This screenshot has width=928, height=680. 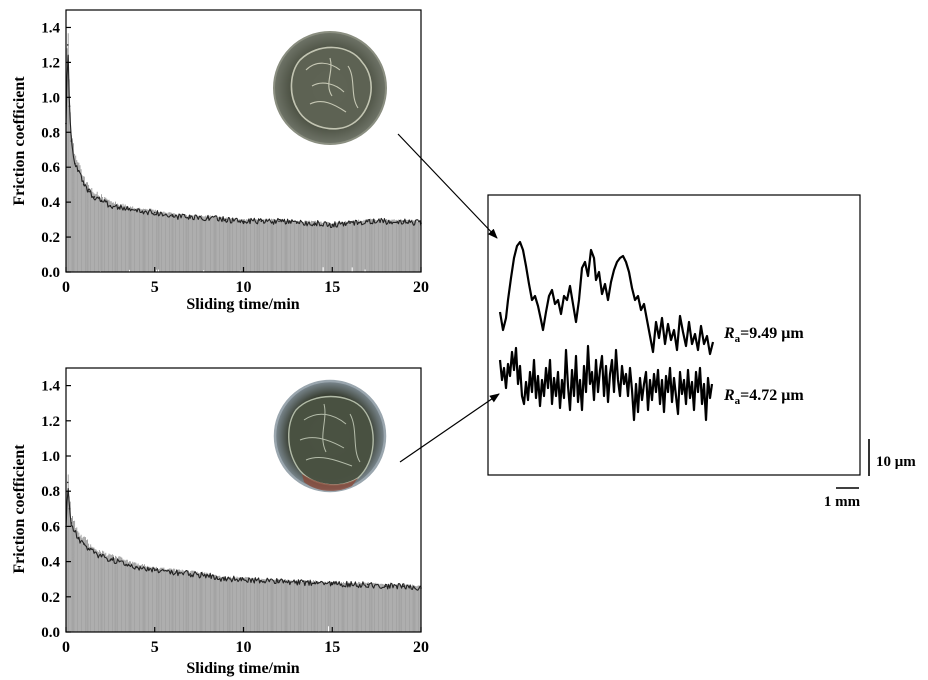 I want to click on ra-label-top: Ra=9.49 μm, so click(x=763, y=335).